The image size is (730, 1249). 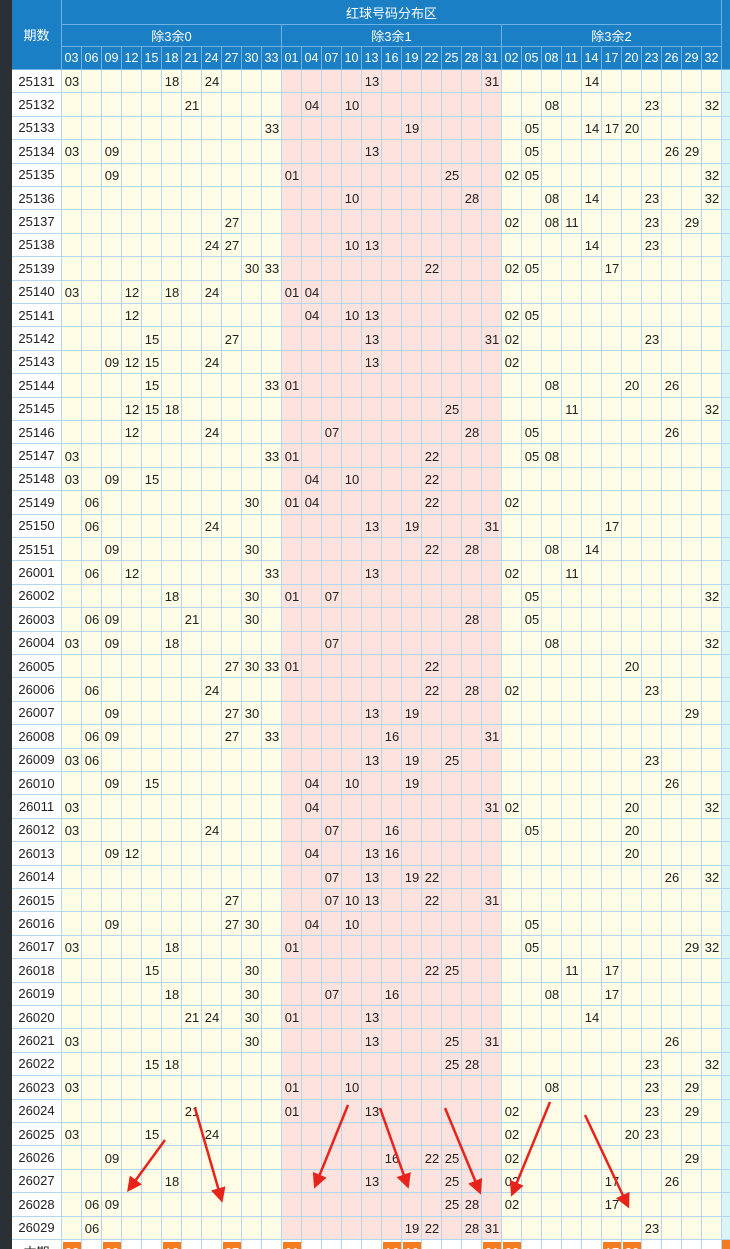 What do you see at coordinates (37, 433) in the screenshot?
I see `period-cell: 25146` at bounding box center [37, 433].